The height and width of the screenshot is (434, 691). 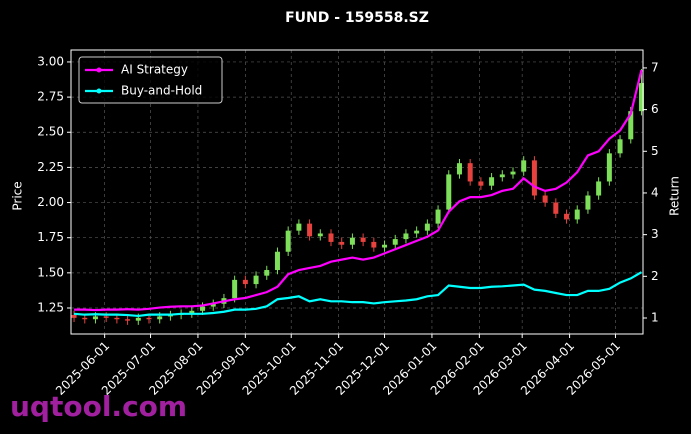 What do you see at coordinates (50, 61) in the screenshot?
I see `y-tick-label: 3.00` at bounding box center [50, 61].